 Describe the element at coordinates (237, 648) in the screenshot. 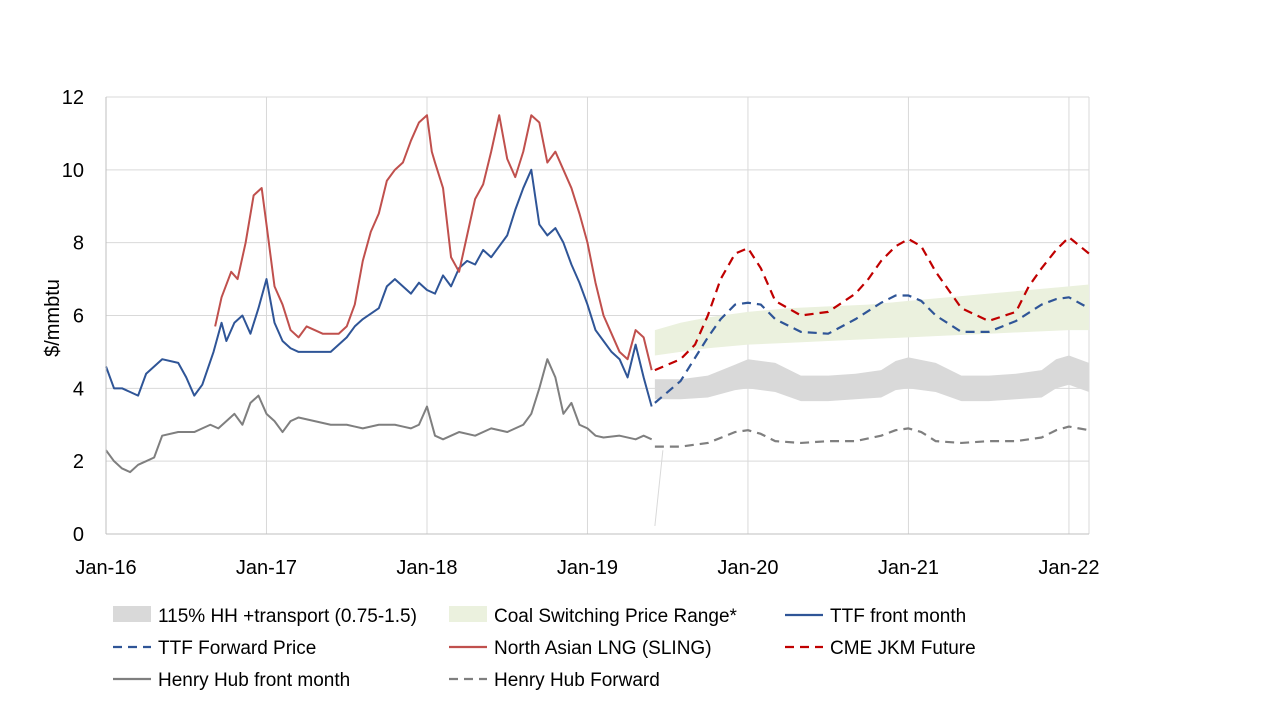

I see `legend-label: TTF Forward Price` at that location.